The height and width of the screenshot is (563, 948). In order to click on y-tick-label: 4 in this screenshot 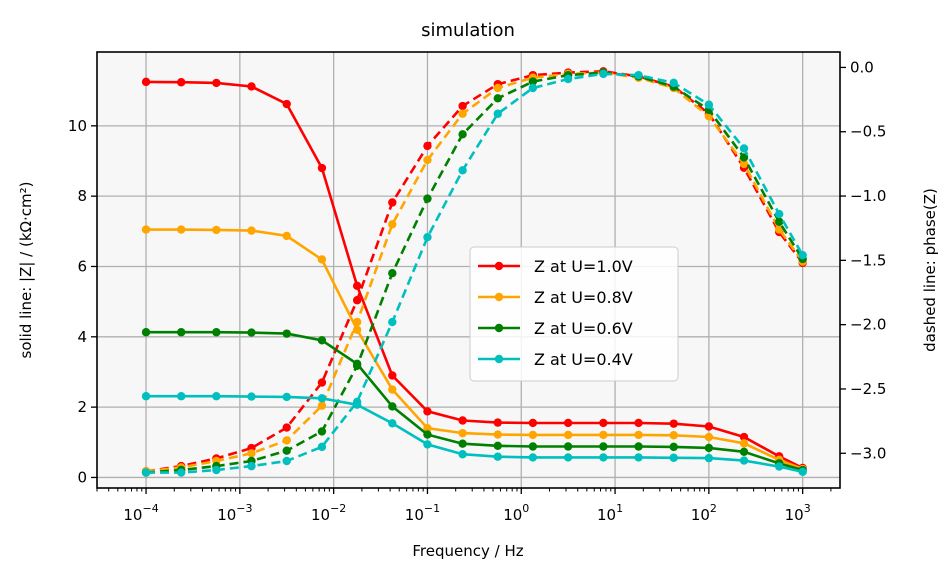, I will do `click(82, 337)`.